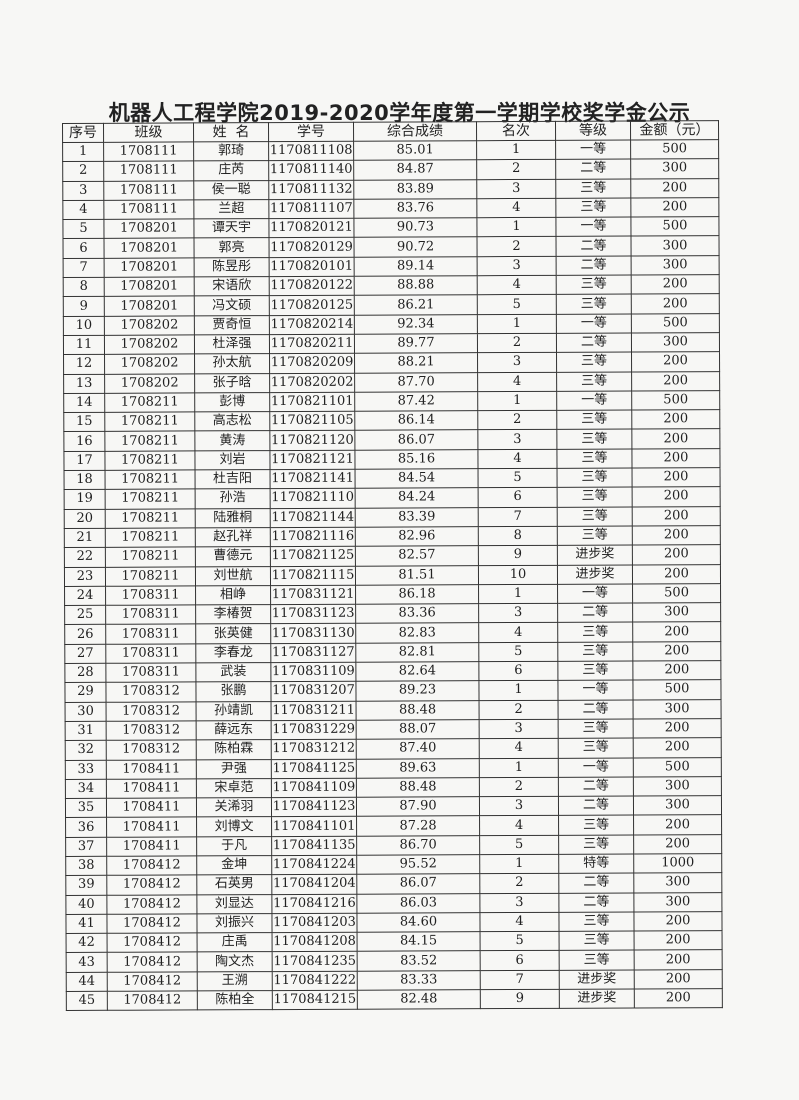  What do you see at coordinates (149, 229) in the screenshot?
I see `cell-class: 1708201` at bounding box center [149, 229].